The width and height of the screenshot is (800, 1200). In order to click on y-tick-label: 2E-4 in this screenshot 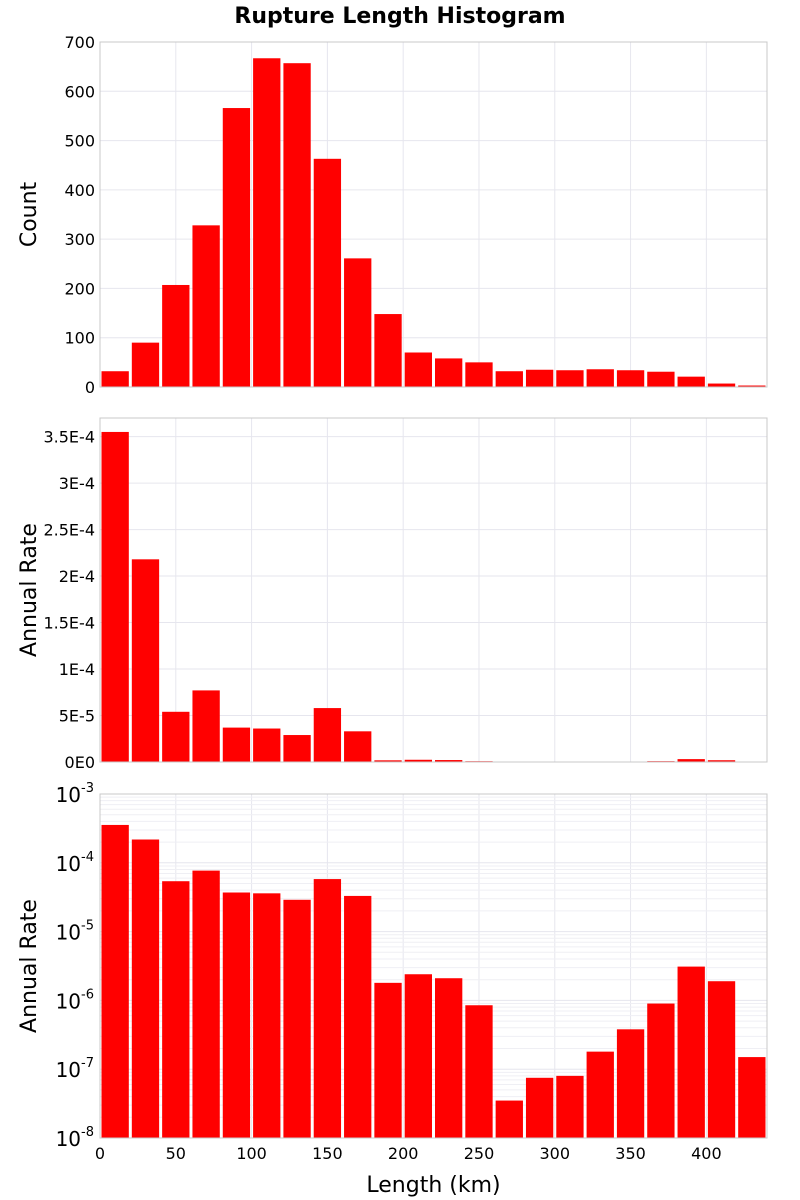, I will do `click(77, 576)`.